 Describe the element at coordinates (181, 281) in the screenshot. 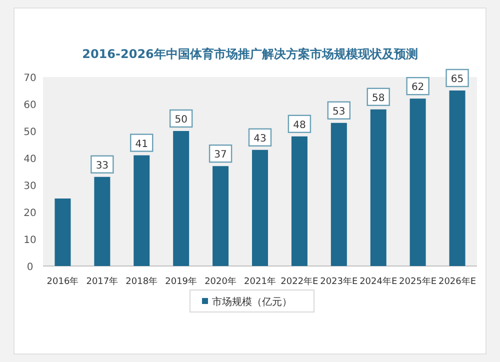

I see `x-tick-label: 2019年` at that location.